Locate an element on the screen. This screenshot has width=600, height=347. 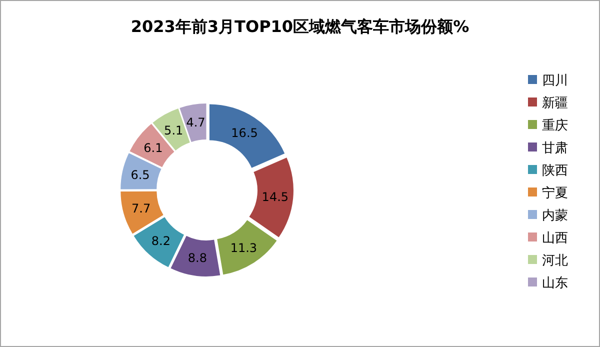
legend-label: 河北 is located at coordinates (555, 261).